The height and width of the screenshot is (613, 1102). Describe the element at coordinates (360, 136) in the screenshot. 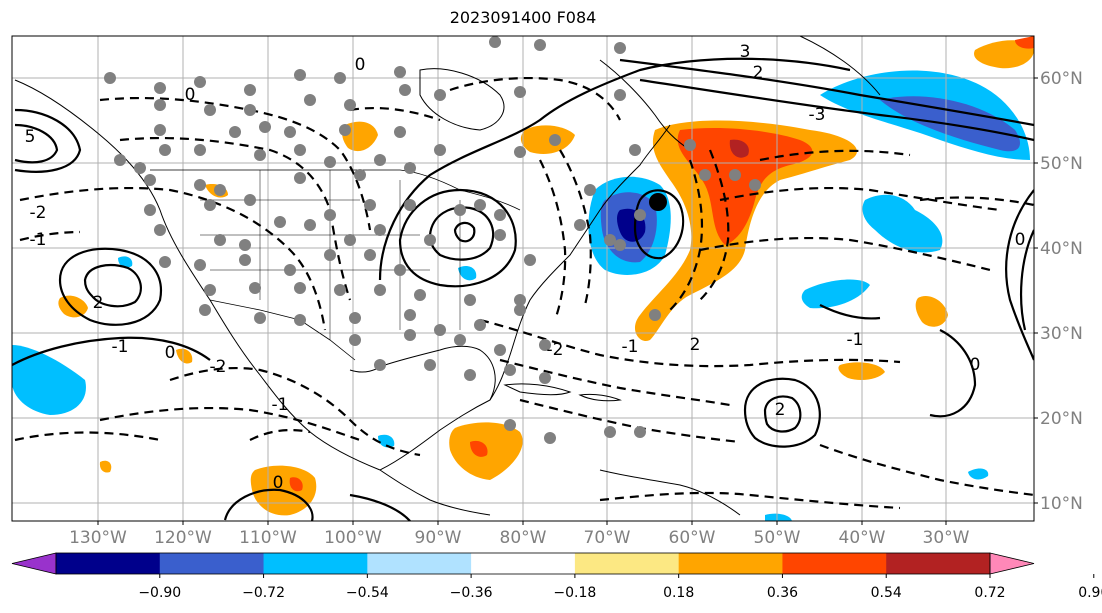

I see `positive-anomaly-plains` at that location.